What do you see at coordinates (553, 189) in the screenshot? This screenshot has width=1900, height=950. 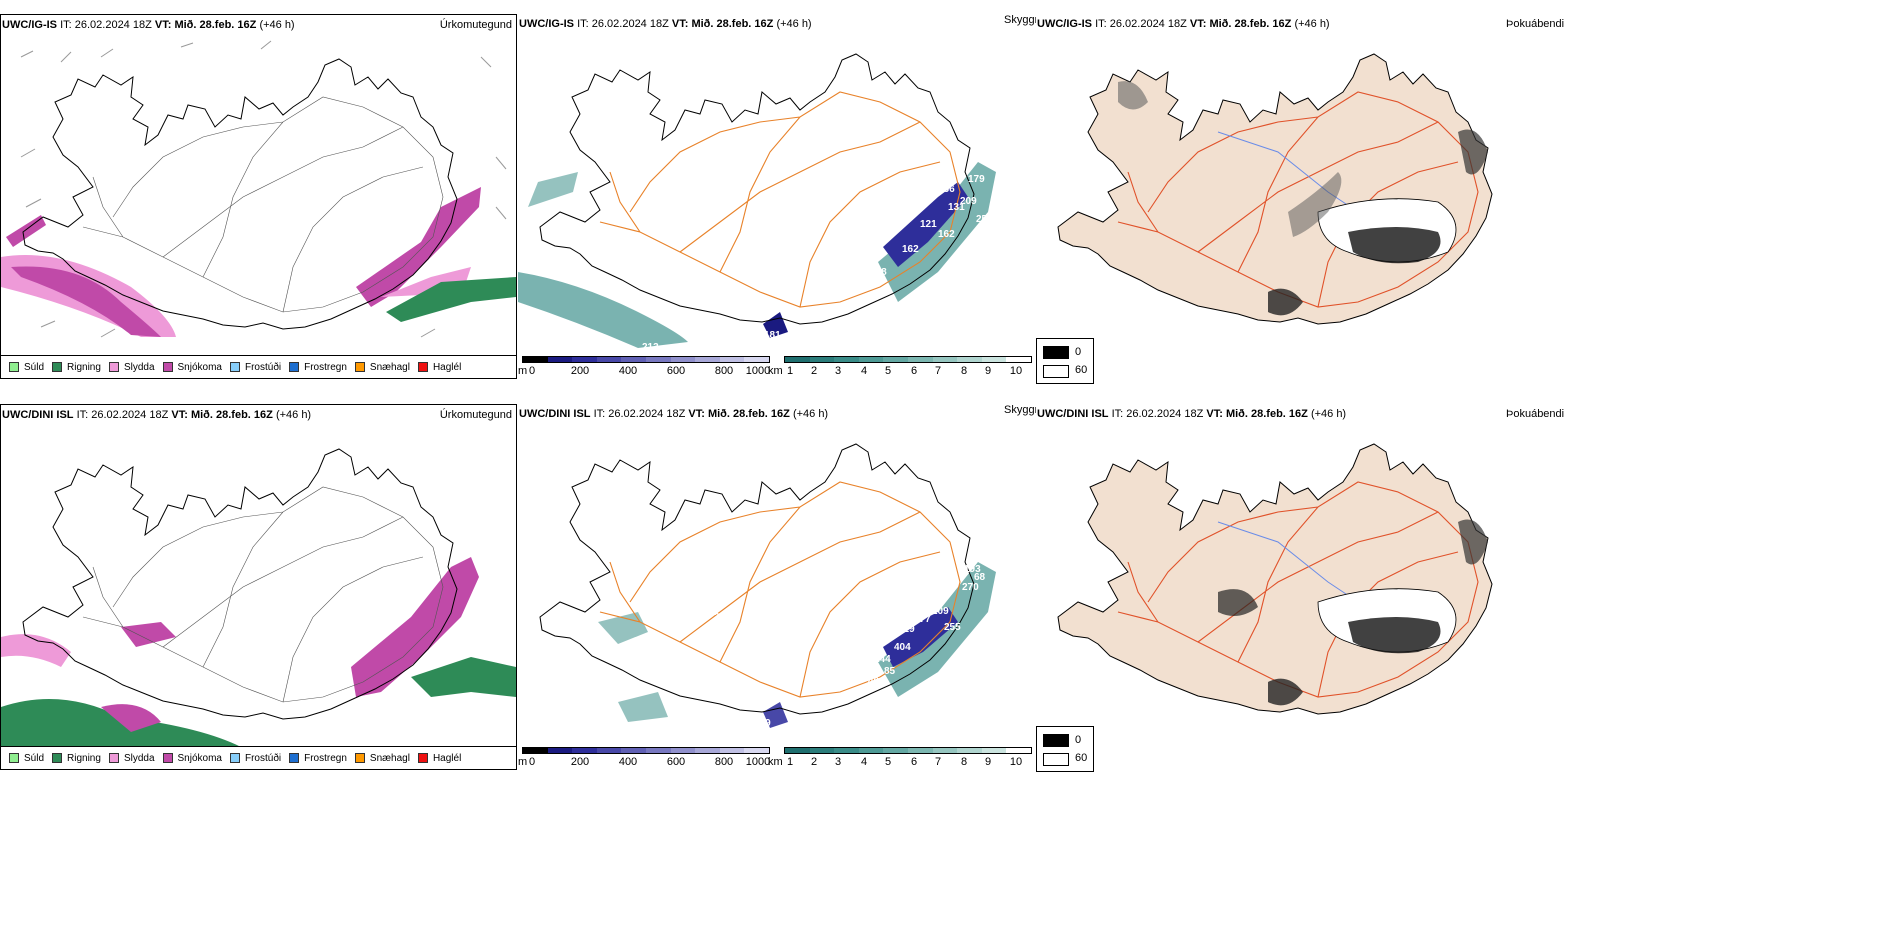 I see `low-vis-area-west` at bounding box center [553, 189].